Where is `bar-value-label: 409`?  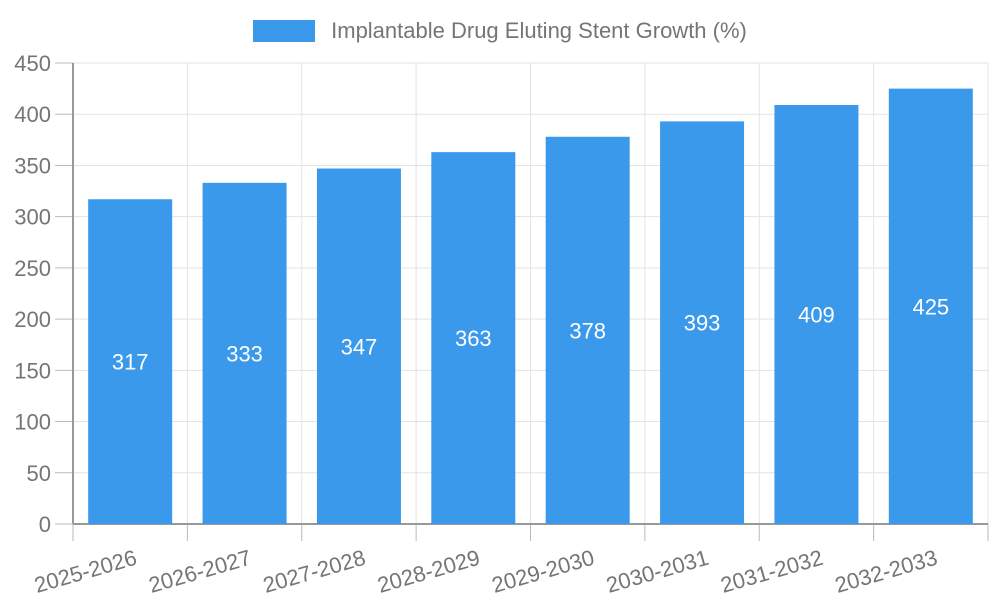
bar-value-label: 409 is located at coordinates (816, 315).